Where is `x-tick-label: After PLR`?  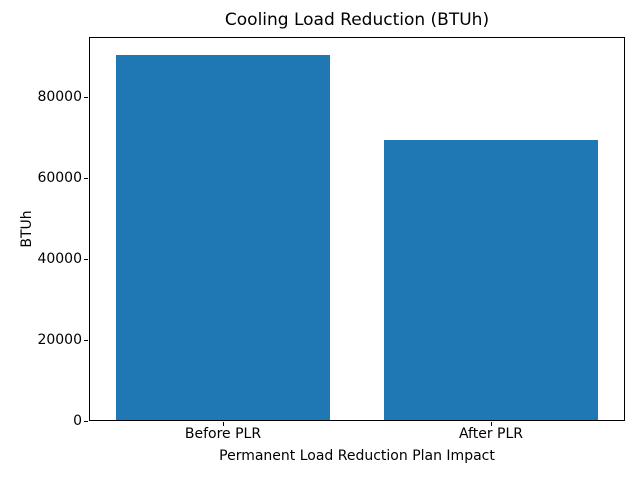
x-tick-label: After PLR is located at coordinates (491, 434).